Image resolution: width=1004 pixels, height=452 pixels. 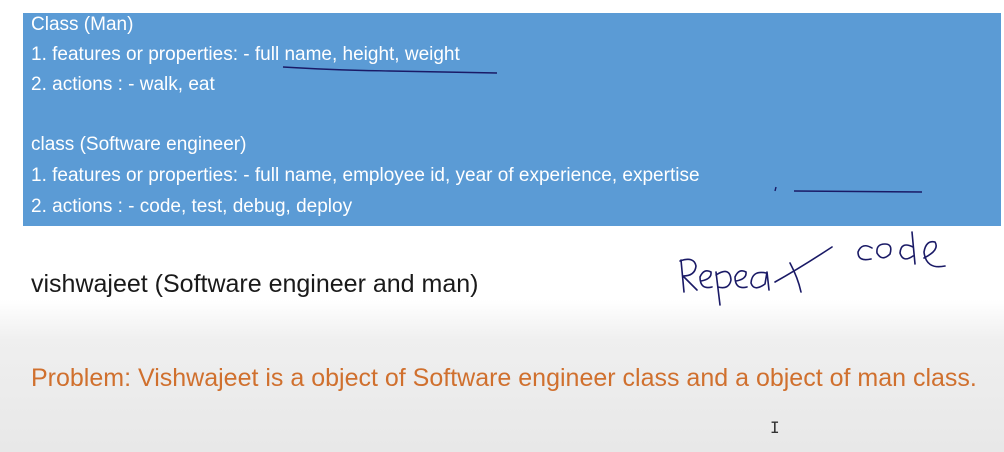 What do you see at coordinates (255, 284) in the screenshot?
I see `subject-line: vishwajeet (Software engineer and man)` at bounding box center [255, 284].